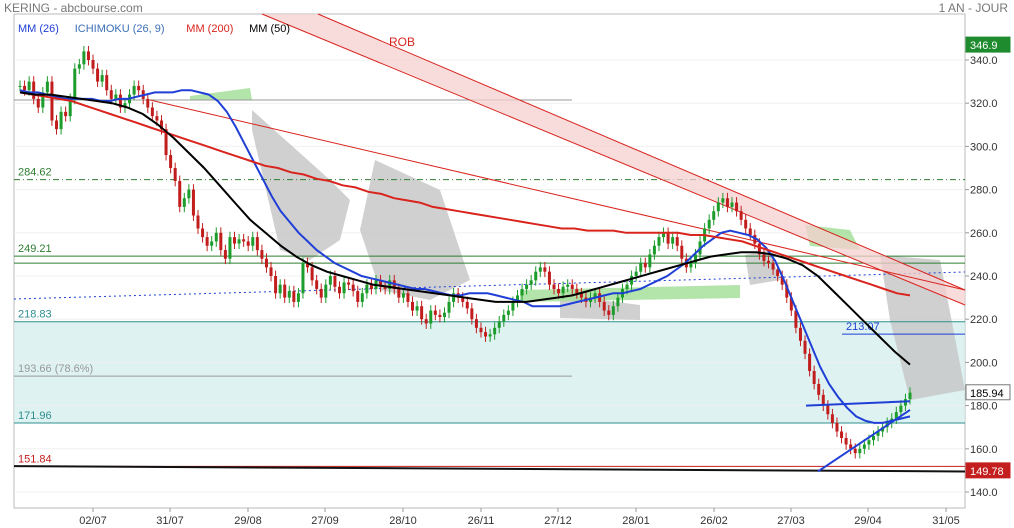  Describe the element at coordinates (984, 104) in the screenshot. I see `y-tick-label-9: 320.0` at that location.